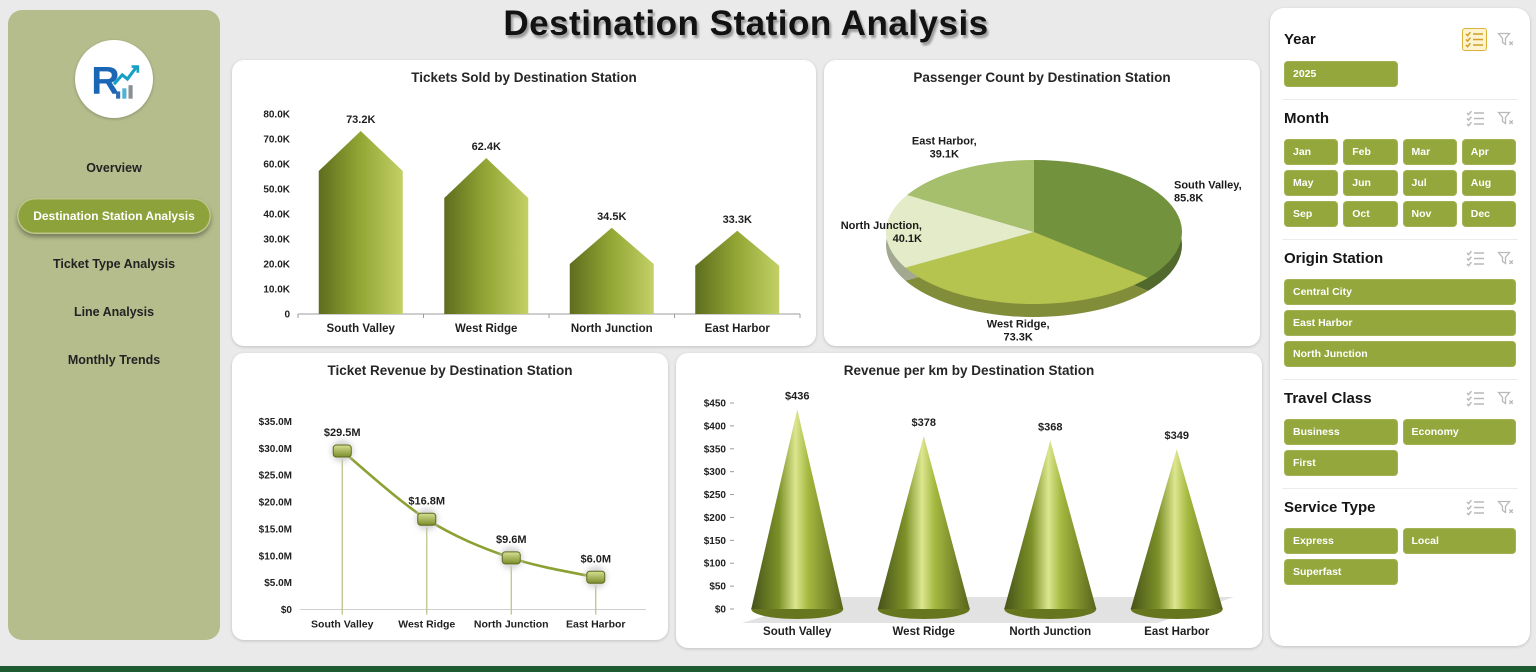 The width and height of the screenshot is (1536, 672). Describe the element at coordinates (1341, 572) in the screenshot. I see `service-option-superfast: Superfast` at that location.